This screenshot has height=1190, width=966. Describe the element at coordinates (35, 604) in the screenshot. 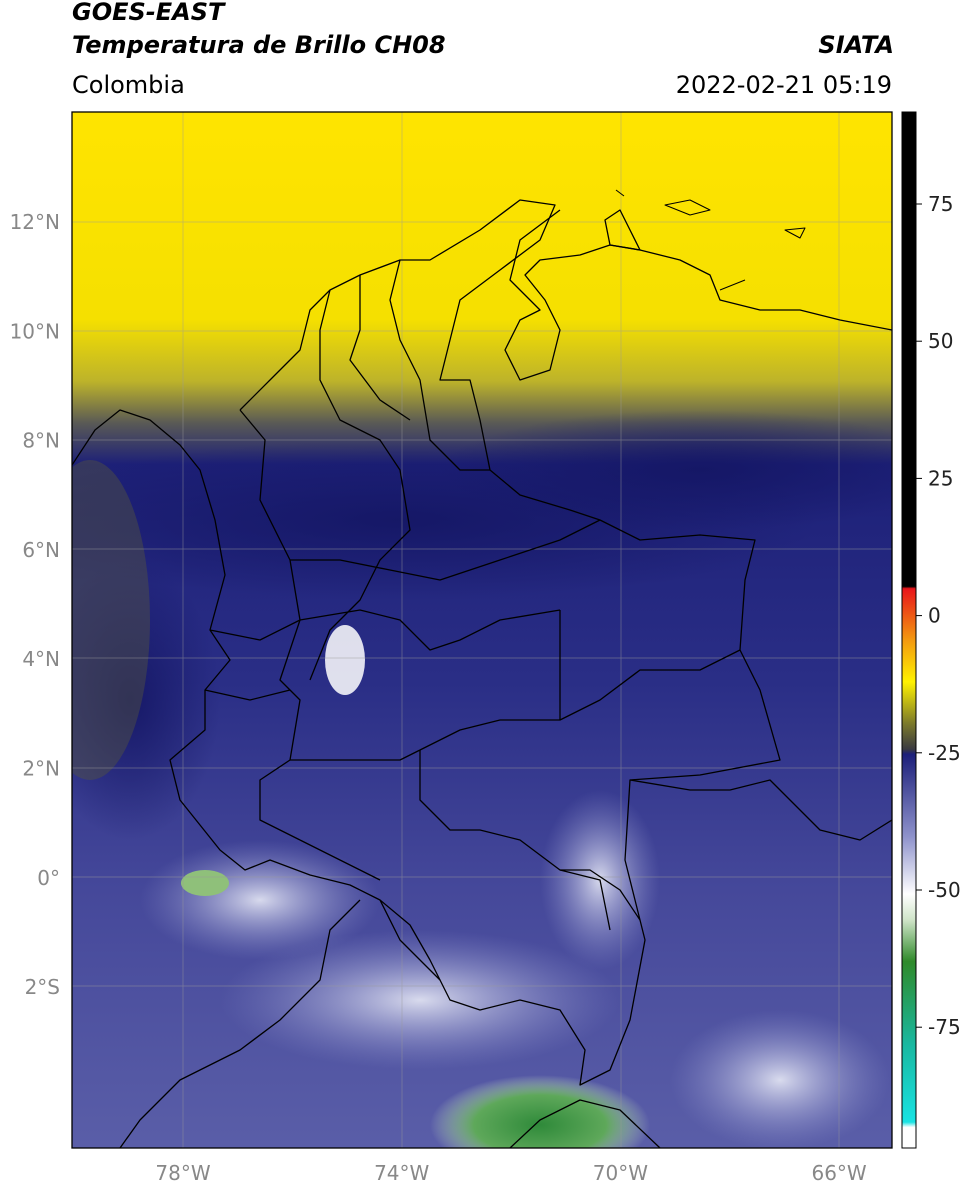

I see `latitude-axis: 12°N 10°N 8°N 6°N 4°N 2°N 0° 2°S` at that location.